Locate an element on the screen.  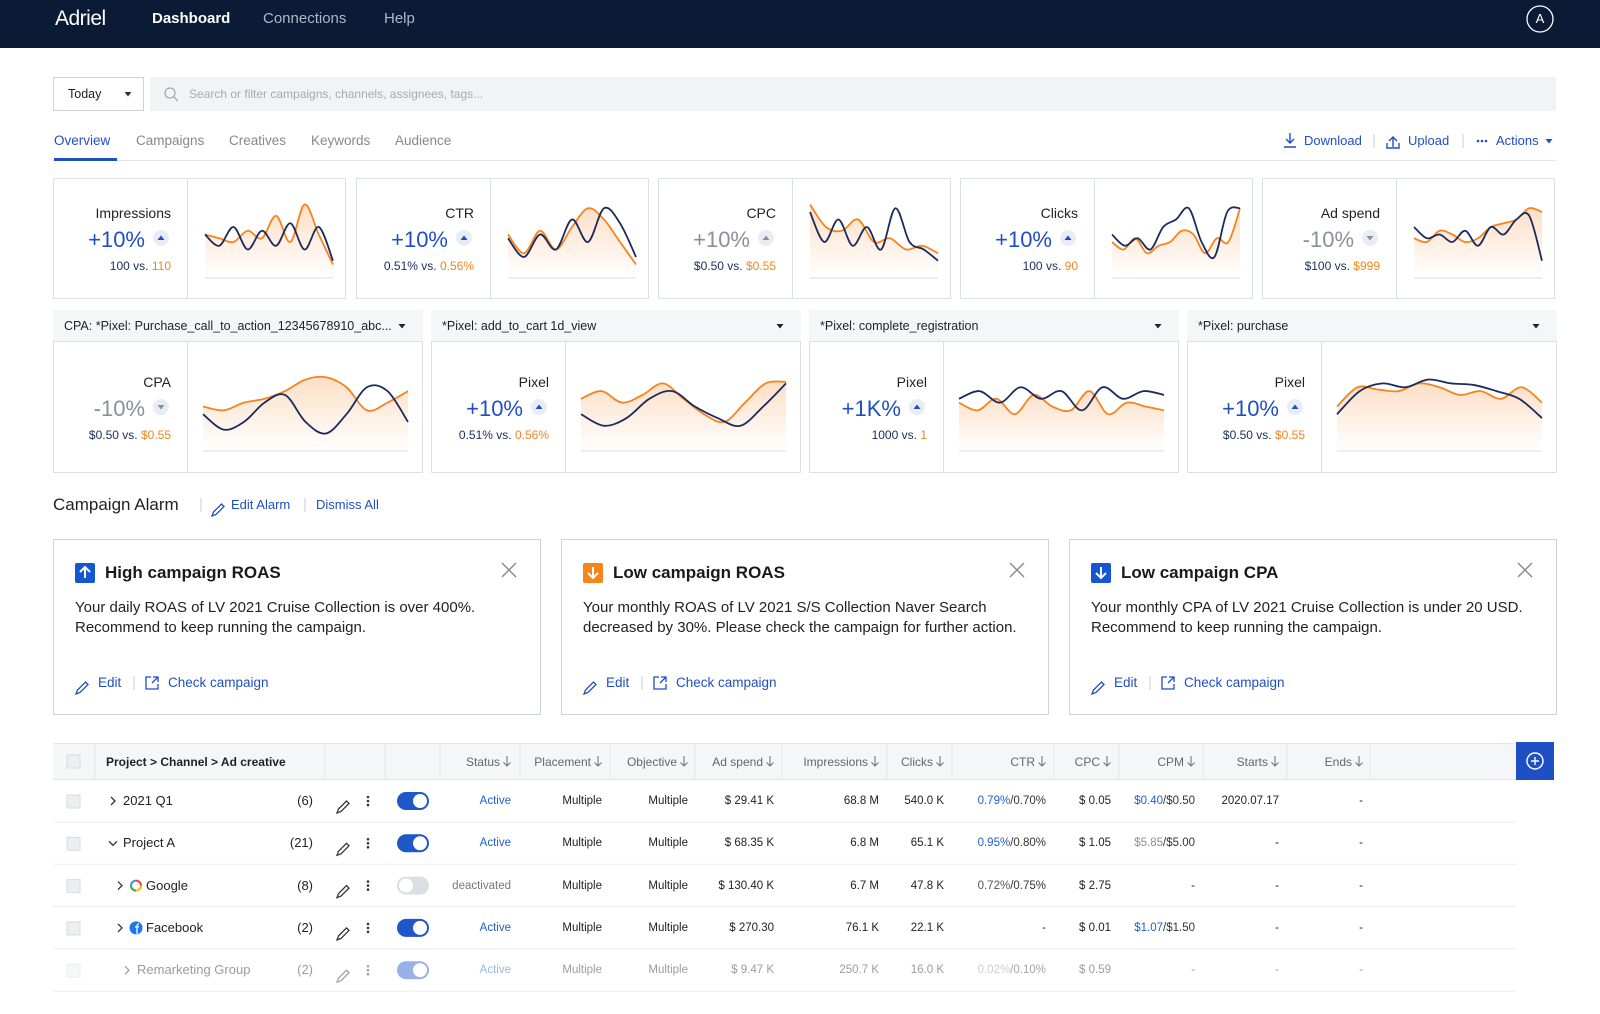
cell-cpc: $ 0.59 is located at coordinates (1095, 970).